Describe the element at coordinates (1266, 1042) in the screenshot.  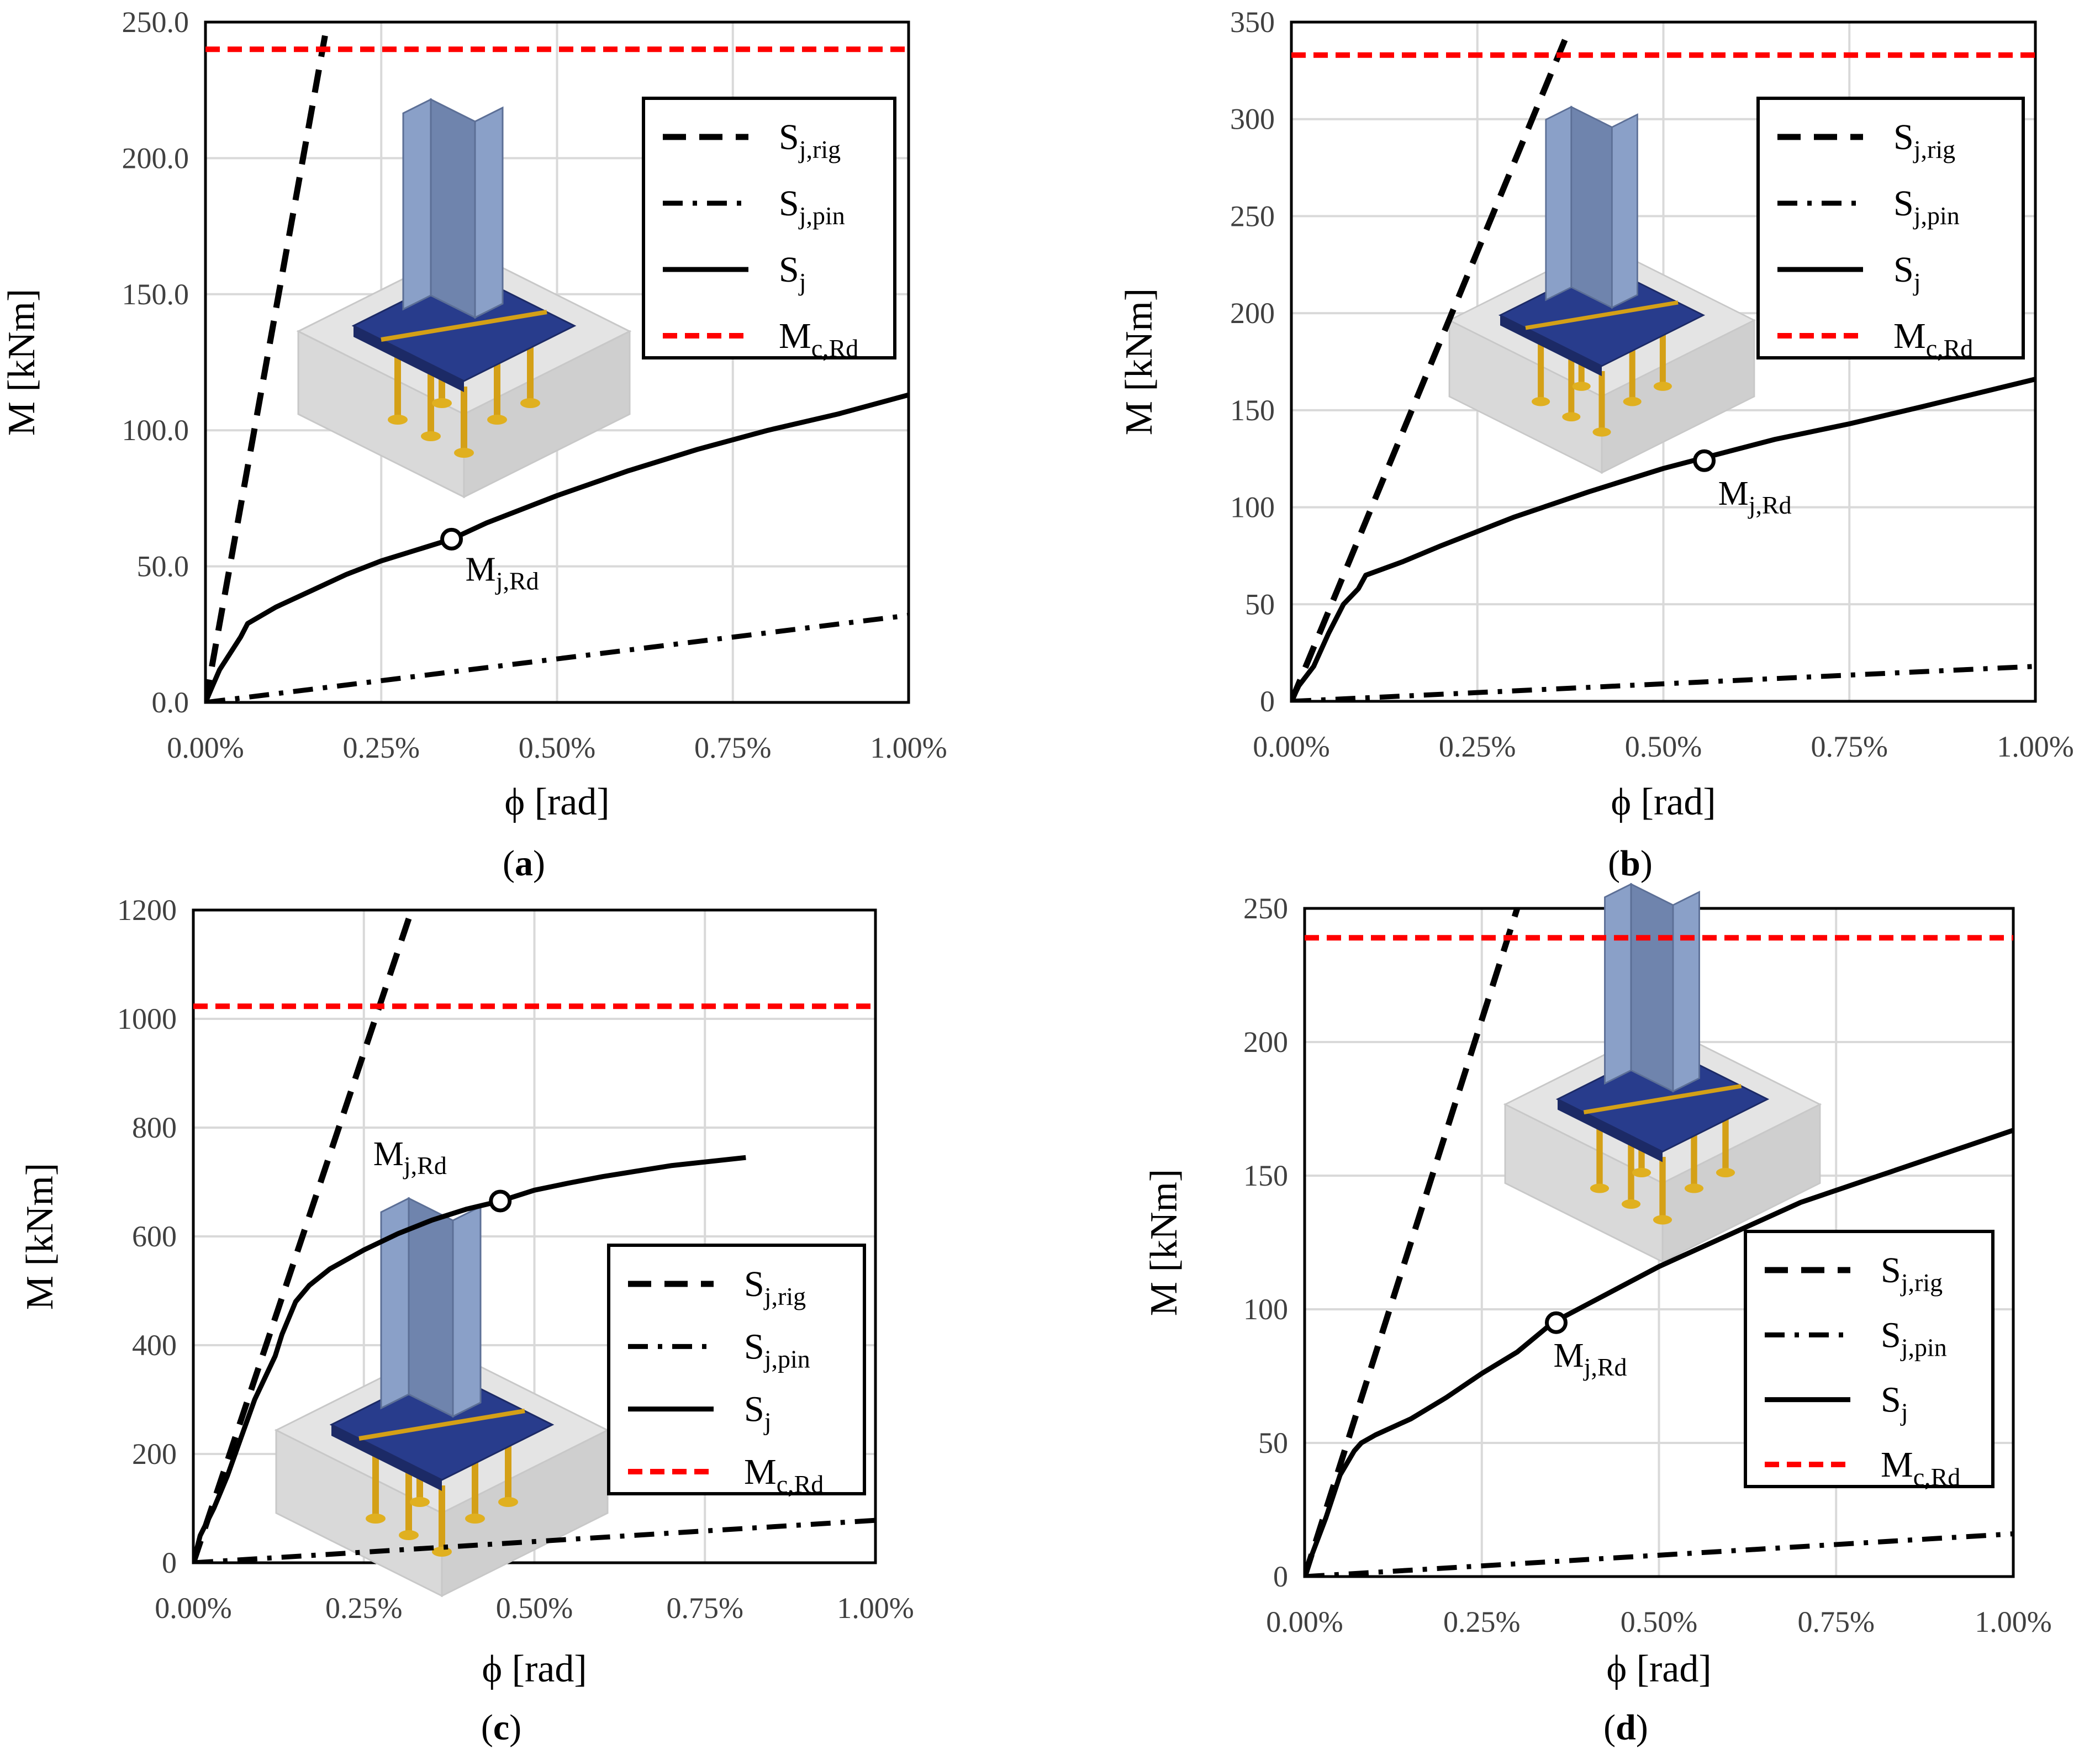
I see `y-tick-label: 200` at that location.